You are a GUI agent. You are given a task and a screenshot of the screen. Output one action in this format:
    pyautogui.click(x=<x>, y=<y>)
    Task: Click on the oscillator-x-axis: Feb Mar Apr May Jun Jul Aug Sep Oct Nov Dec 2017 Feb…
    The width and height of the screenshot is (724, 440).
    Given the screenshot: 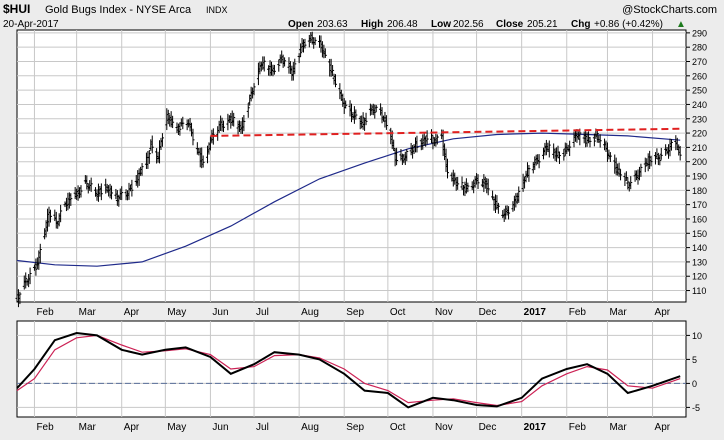 What is the action you would take?
    pyautogui.click(x=353, y=427)
    